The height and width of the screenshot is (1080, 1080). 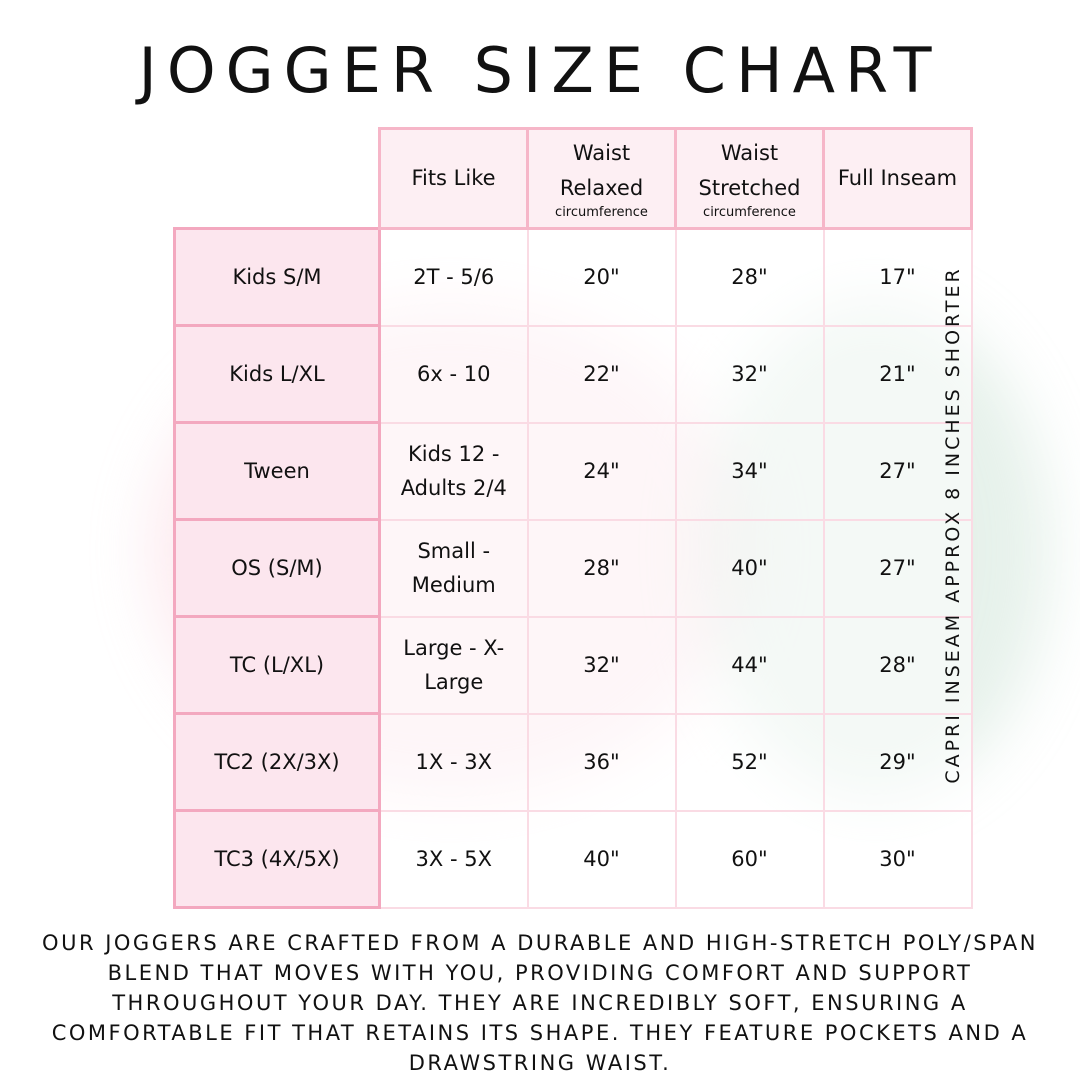 What do you see at coordinates (453, 665) in the screenshot?
I see `fits-like-cell: Large - X-Large` at bounding box center [453, 665].